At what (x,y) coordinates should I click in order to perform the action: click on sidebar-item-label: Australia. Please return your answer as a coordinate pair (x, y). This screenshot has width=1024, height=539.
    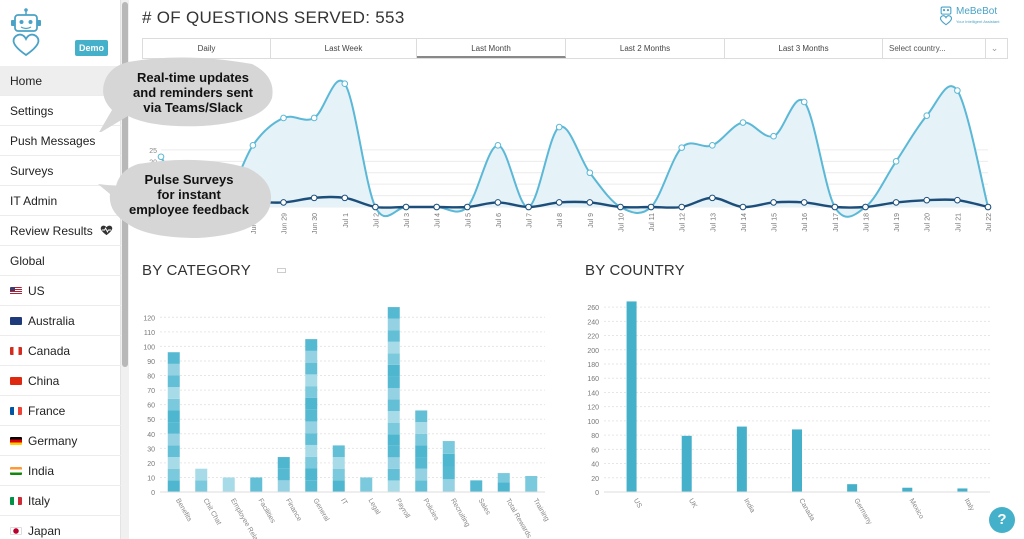
    Looking at the image, I should click on (51, 321).